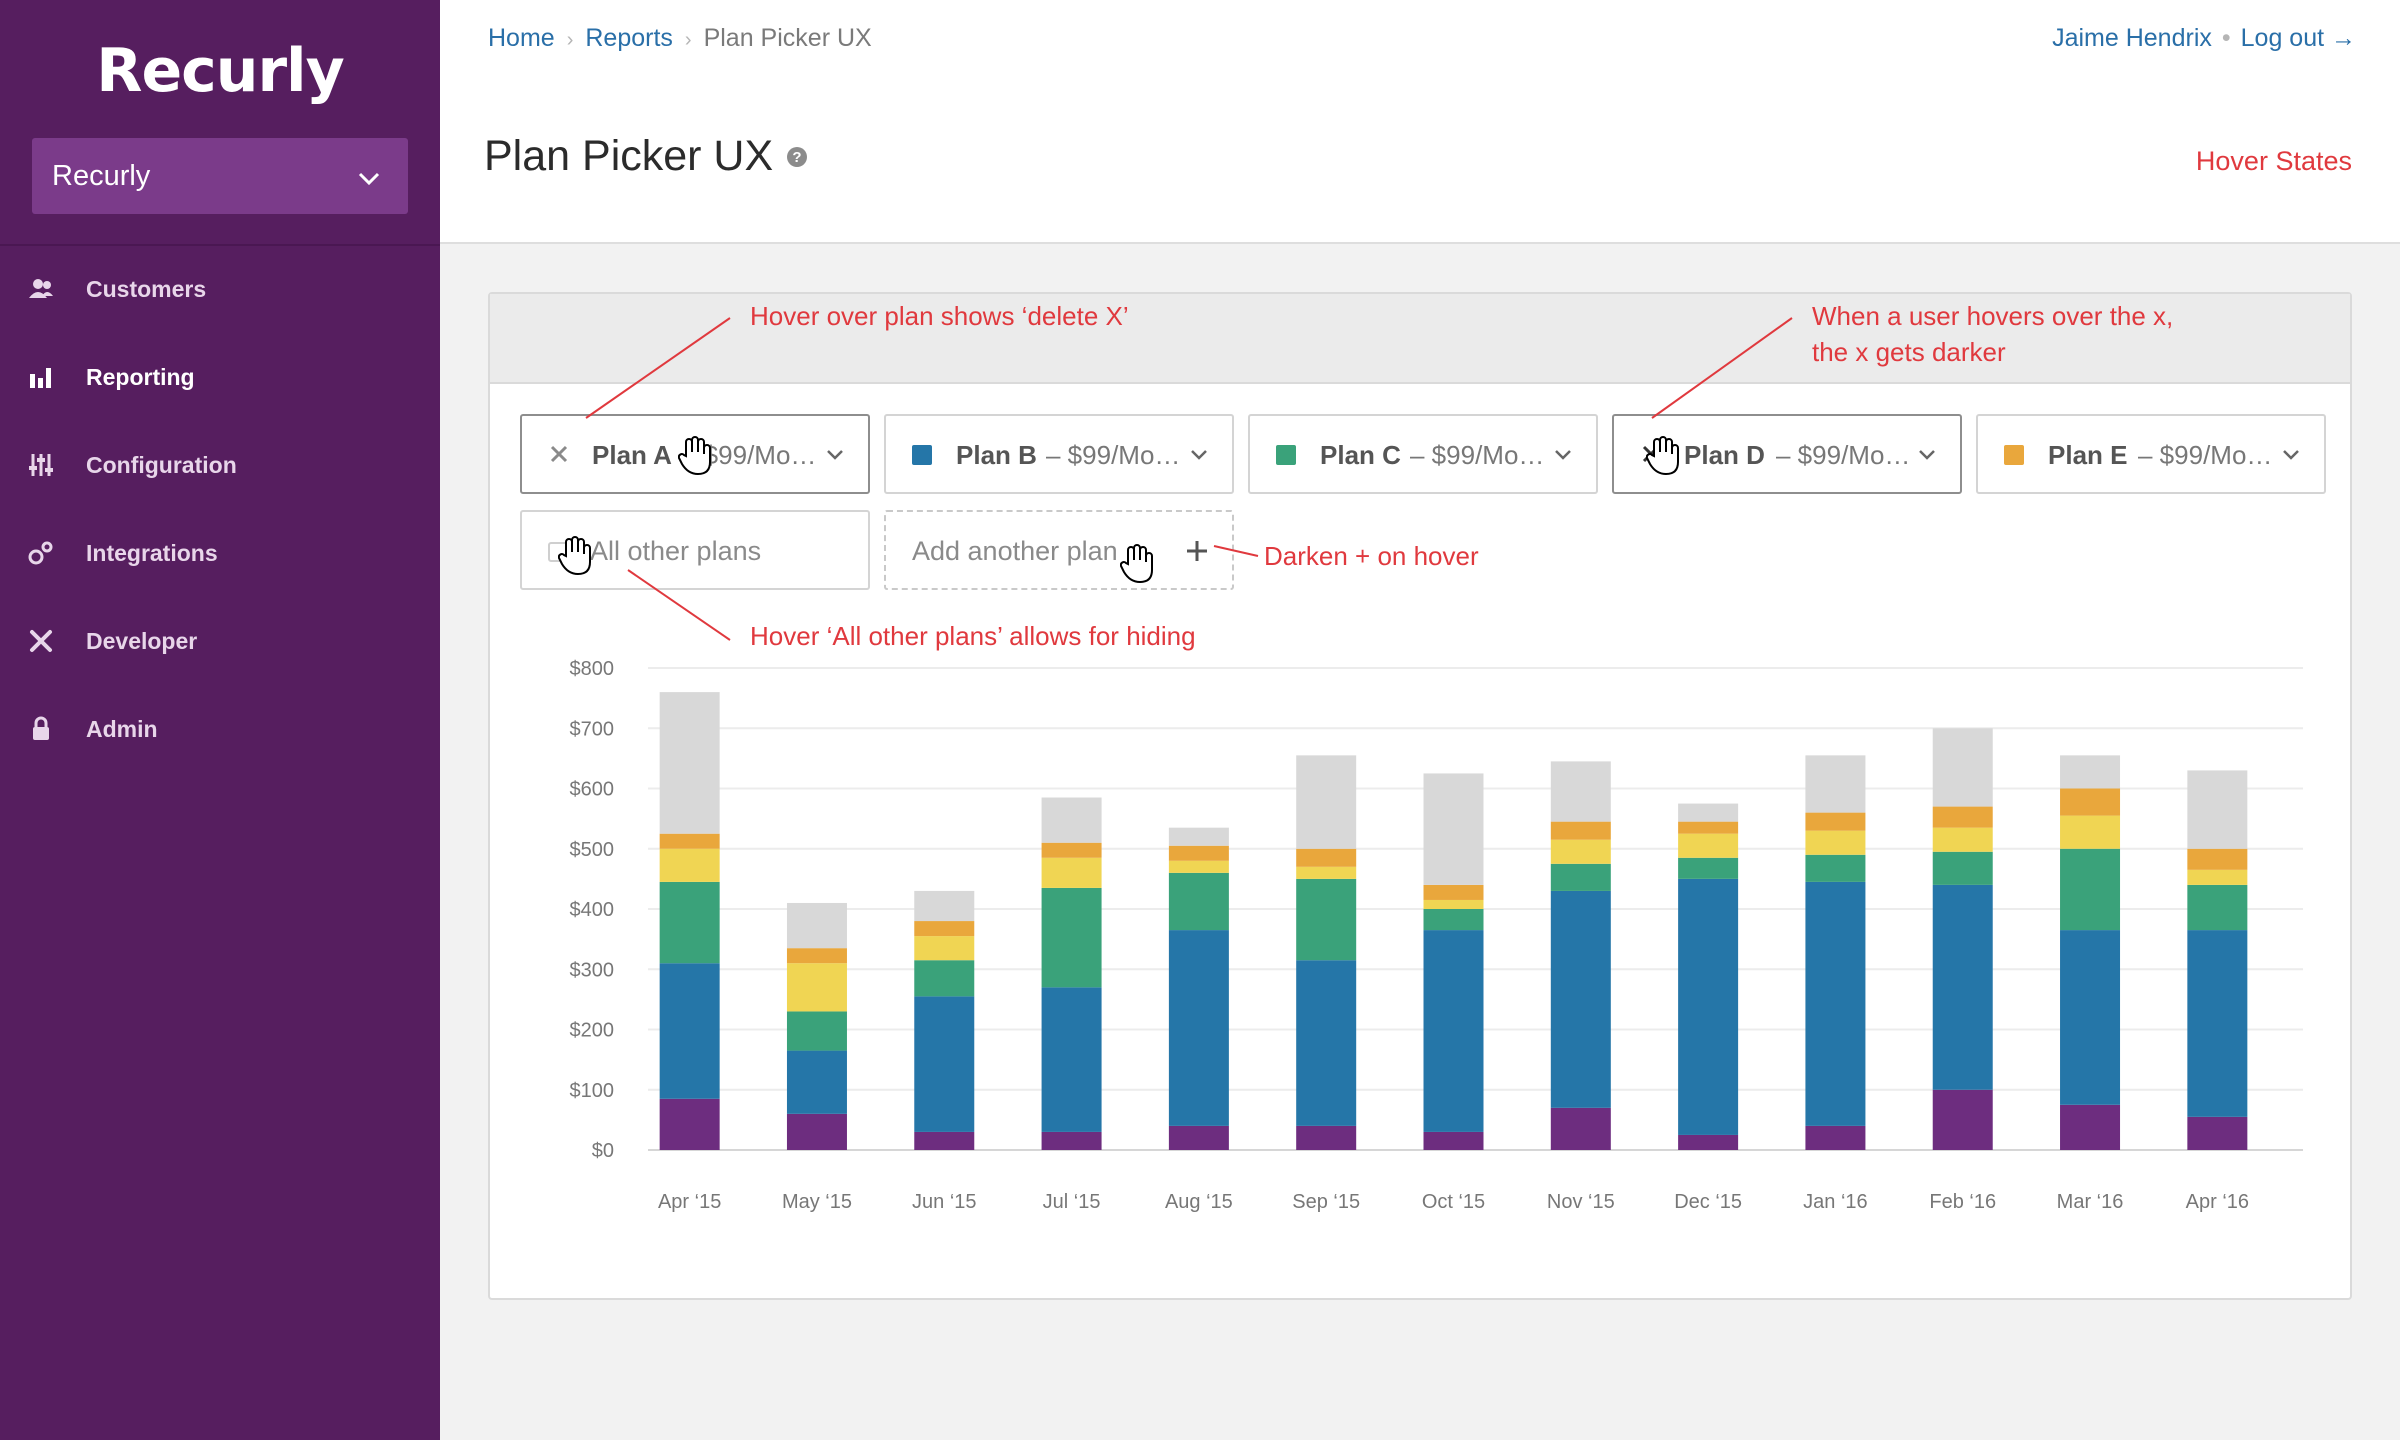 The width and height of the screenshot is (2400, 1440). What do you see at coordinates (220, 730) in the screenshot?
I see `sidebar-item-admin: Admin` at bounding box center [220, 730].